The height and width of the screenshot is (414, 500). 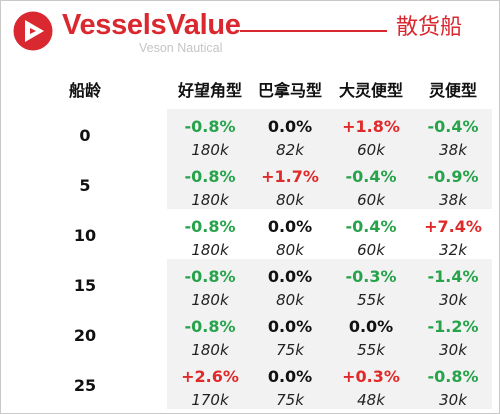 What do you see at coordinates (85, 385) in the screenshot?
I see `age-label: 25` at bounding box center [85, 385].